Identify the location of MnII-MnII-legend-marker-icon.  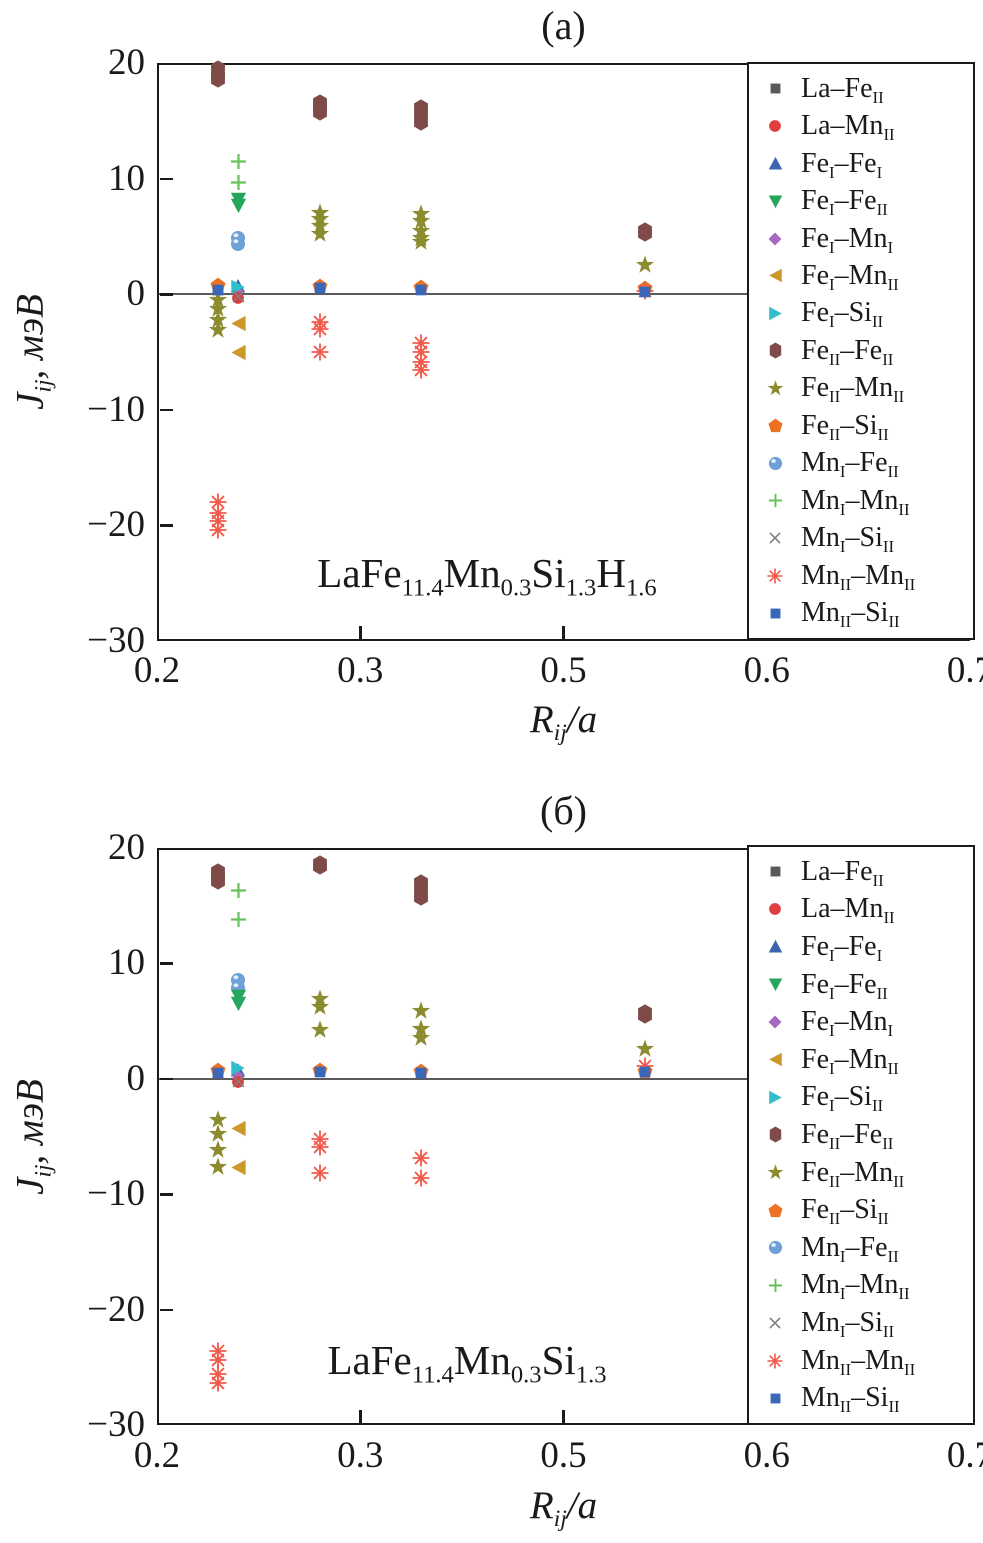
(775, 1360).